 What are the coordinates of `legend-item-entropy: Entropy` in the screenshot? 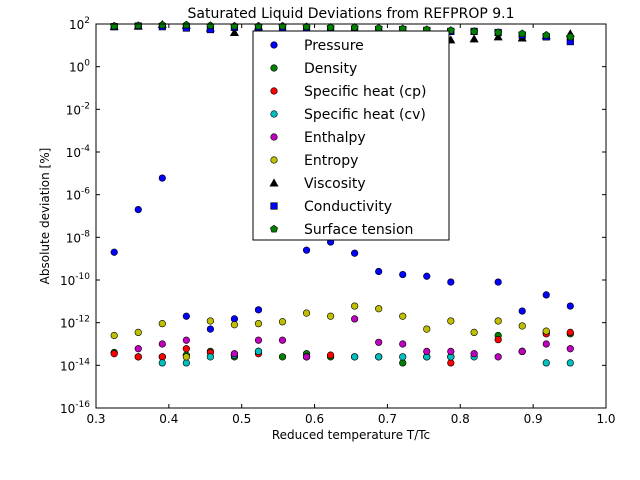 It's located at (314, 161).